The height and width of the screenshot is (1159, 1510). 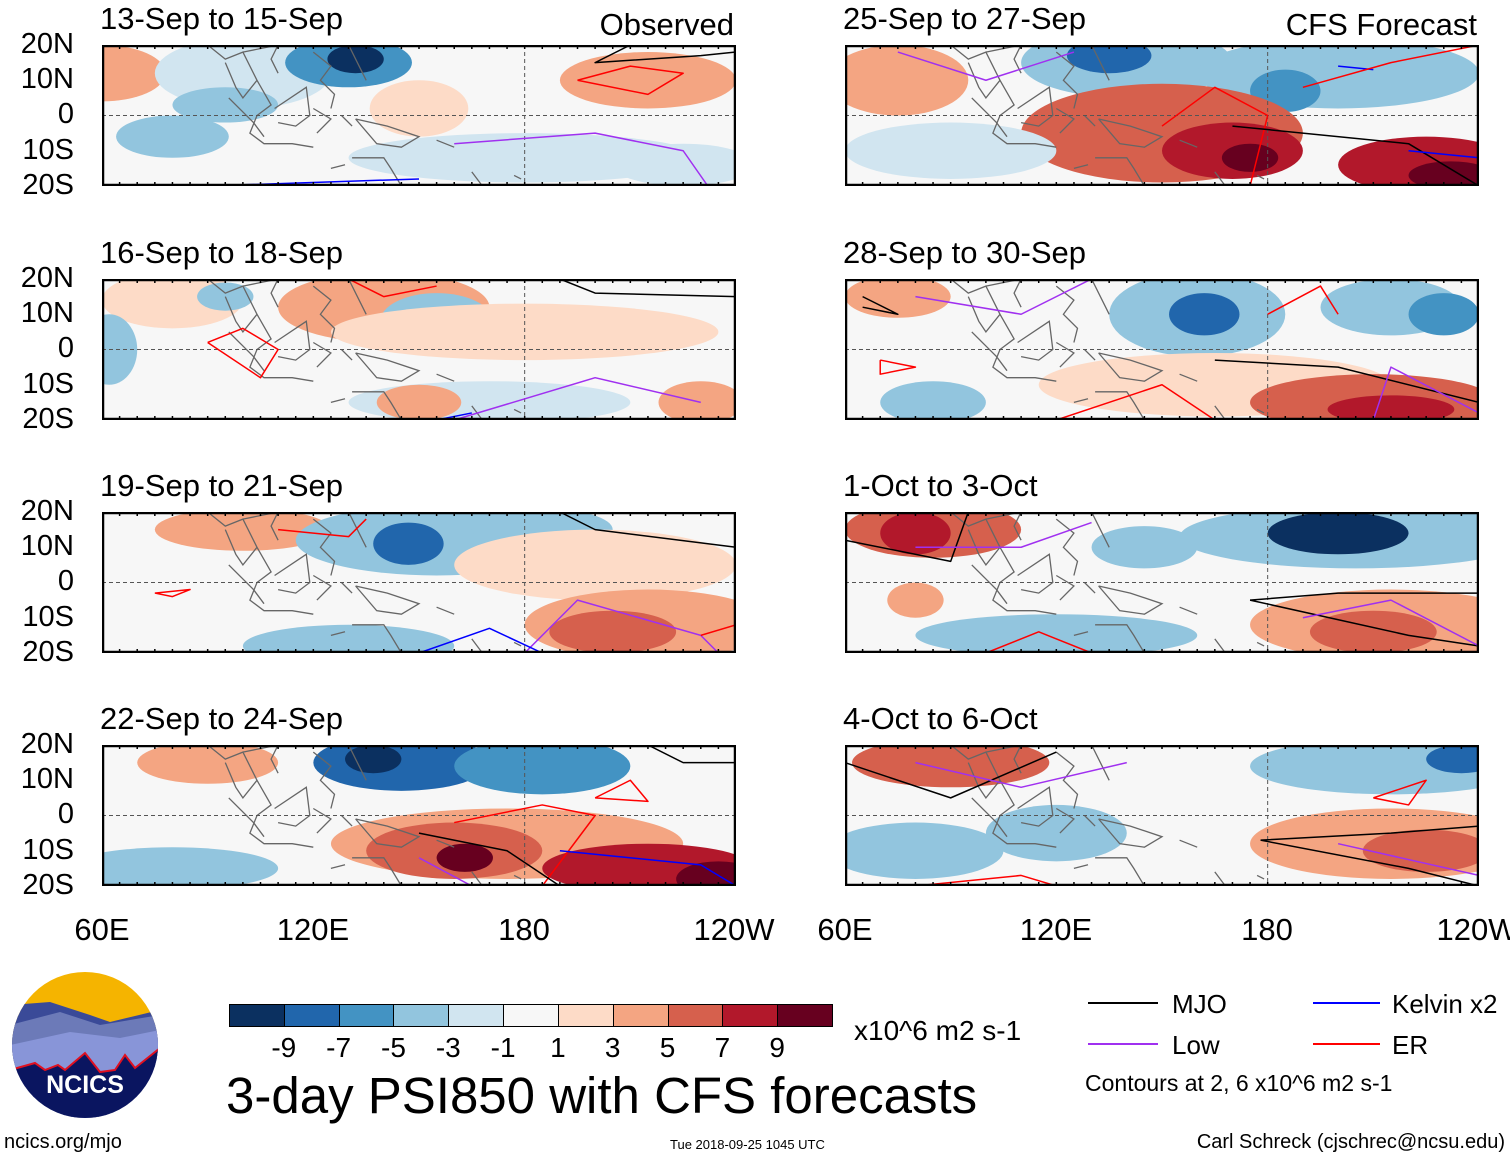 I want to click on panel-title: 25-Sep to 27-Sep, so click(x=965, y=18).